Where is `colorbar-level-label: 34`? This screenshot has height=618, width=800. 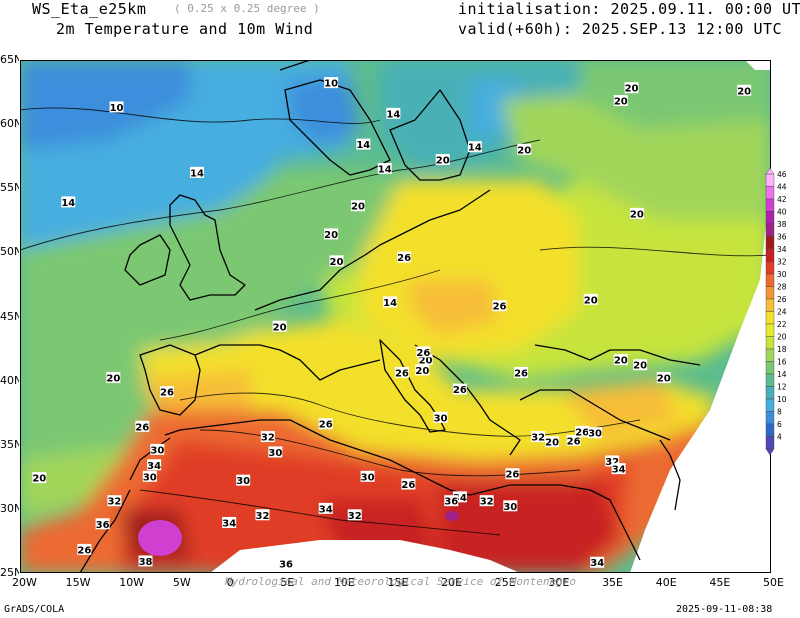 colorbar-level-label: 34 is located at coordinates (782, 249).